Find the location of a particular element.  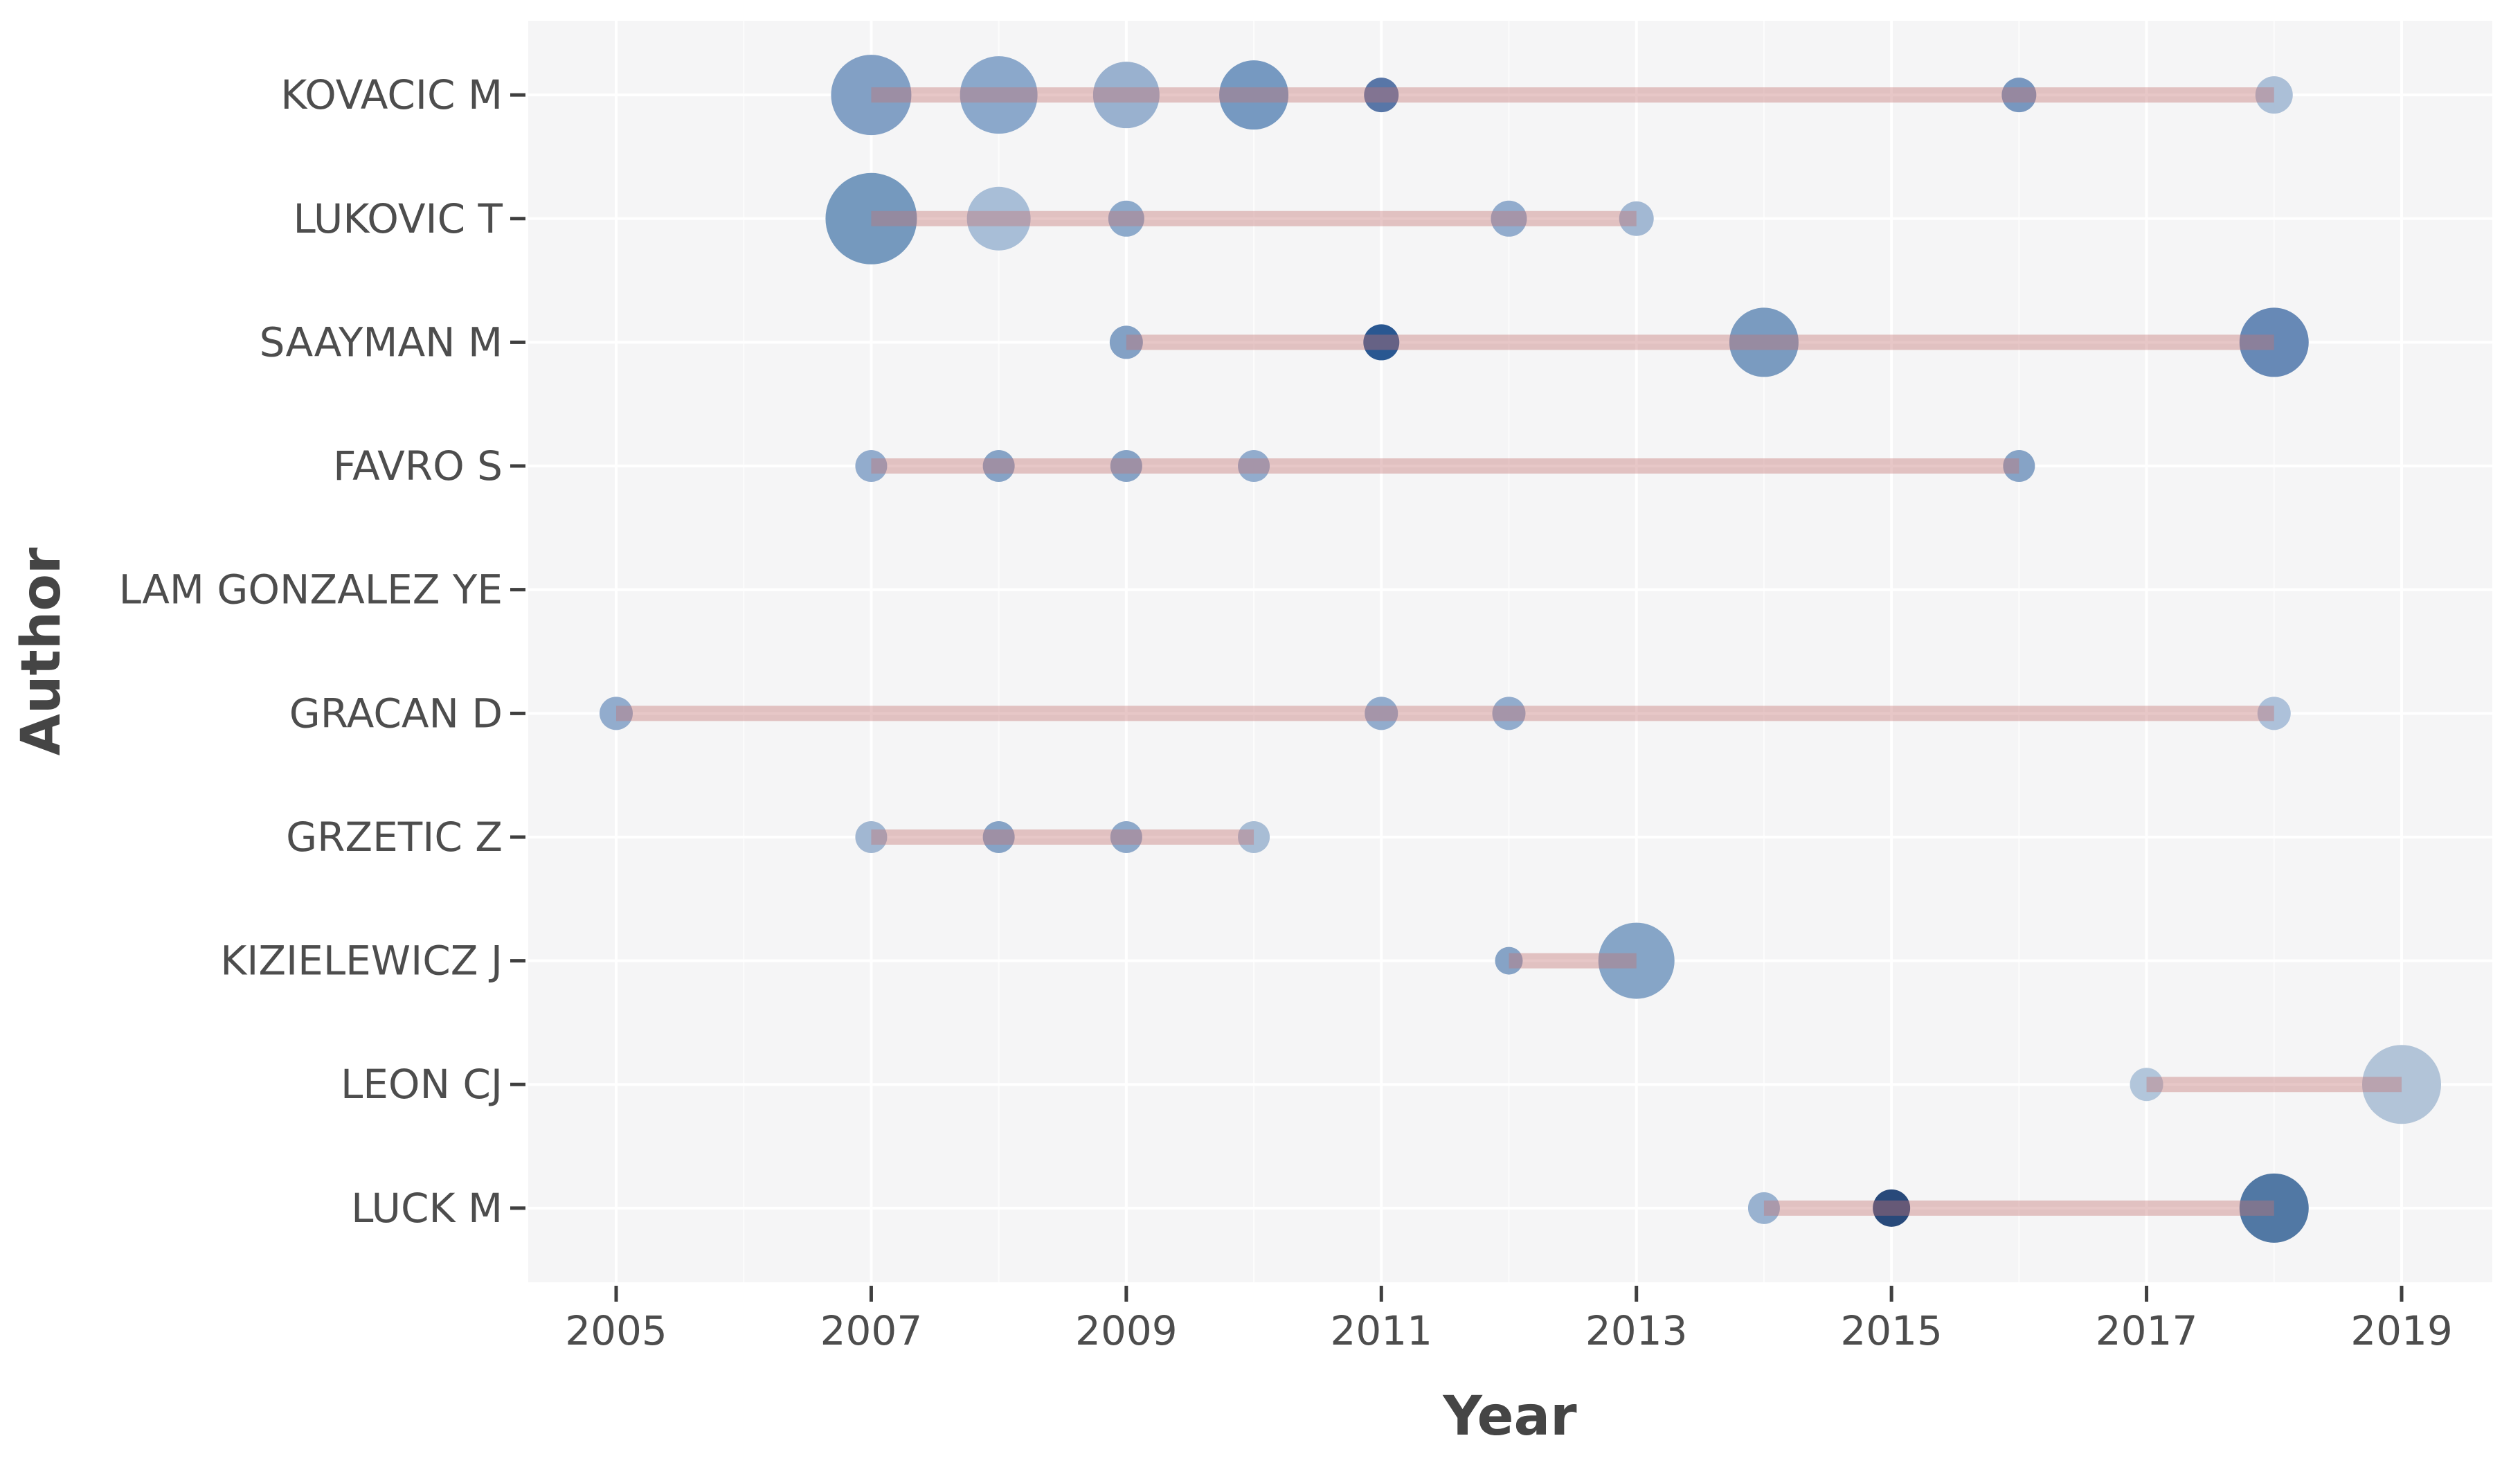

x-tick-label: 2011 is located at coordinates (1381, 1330).